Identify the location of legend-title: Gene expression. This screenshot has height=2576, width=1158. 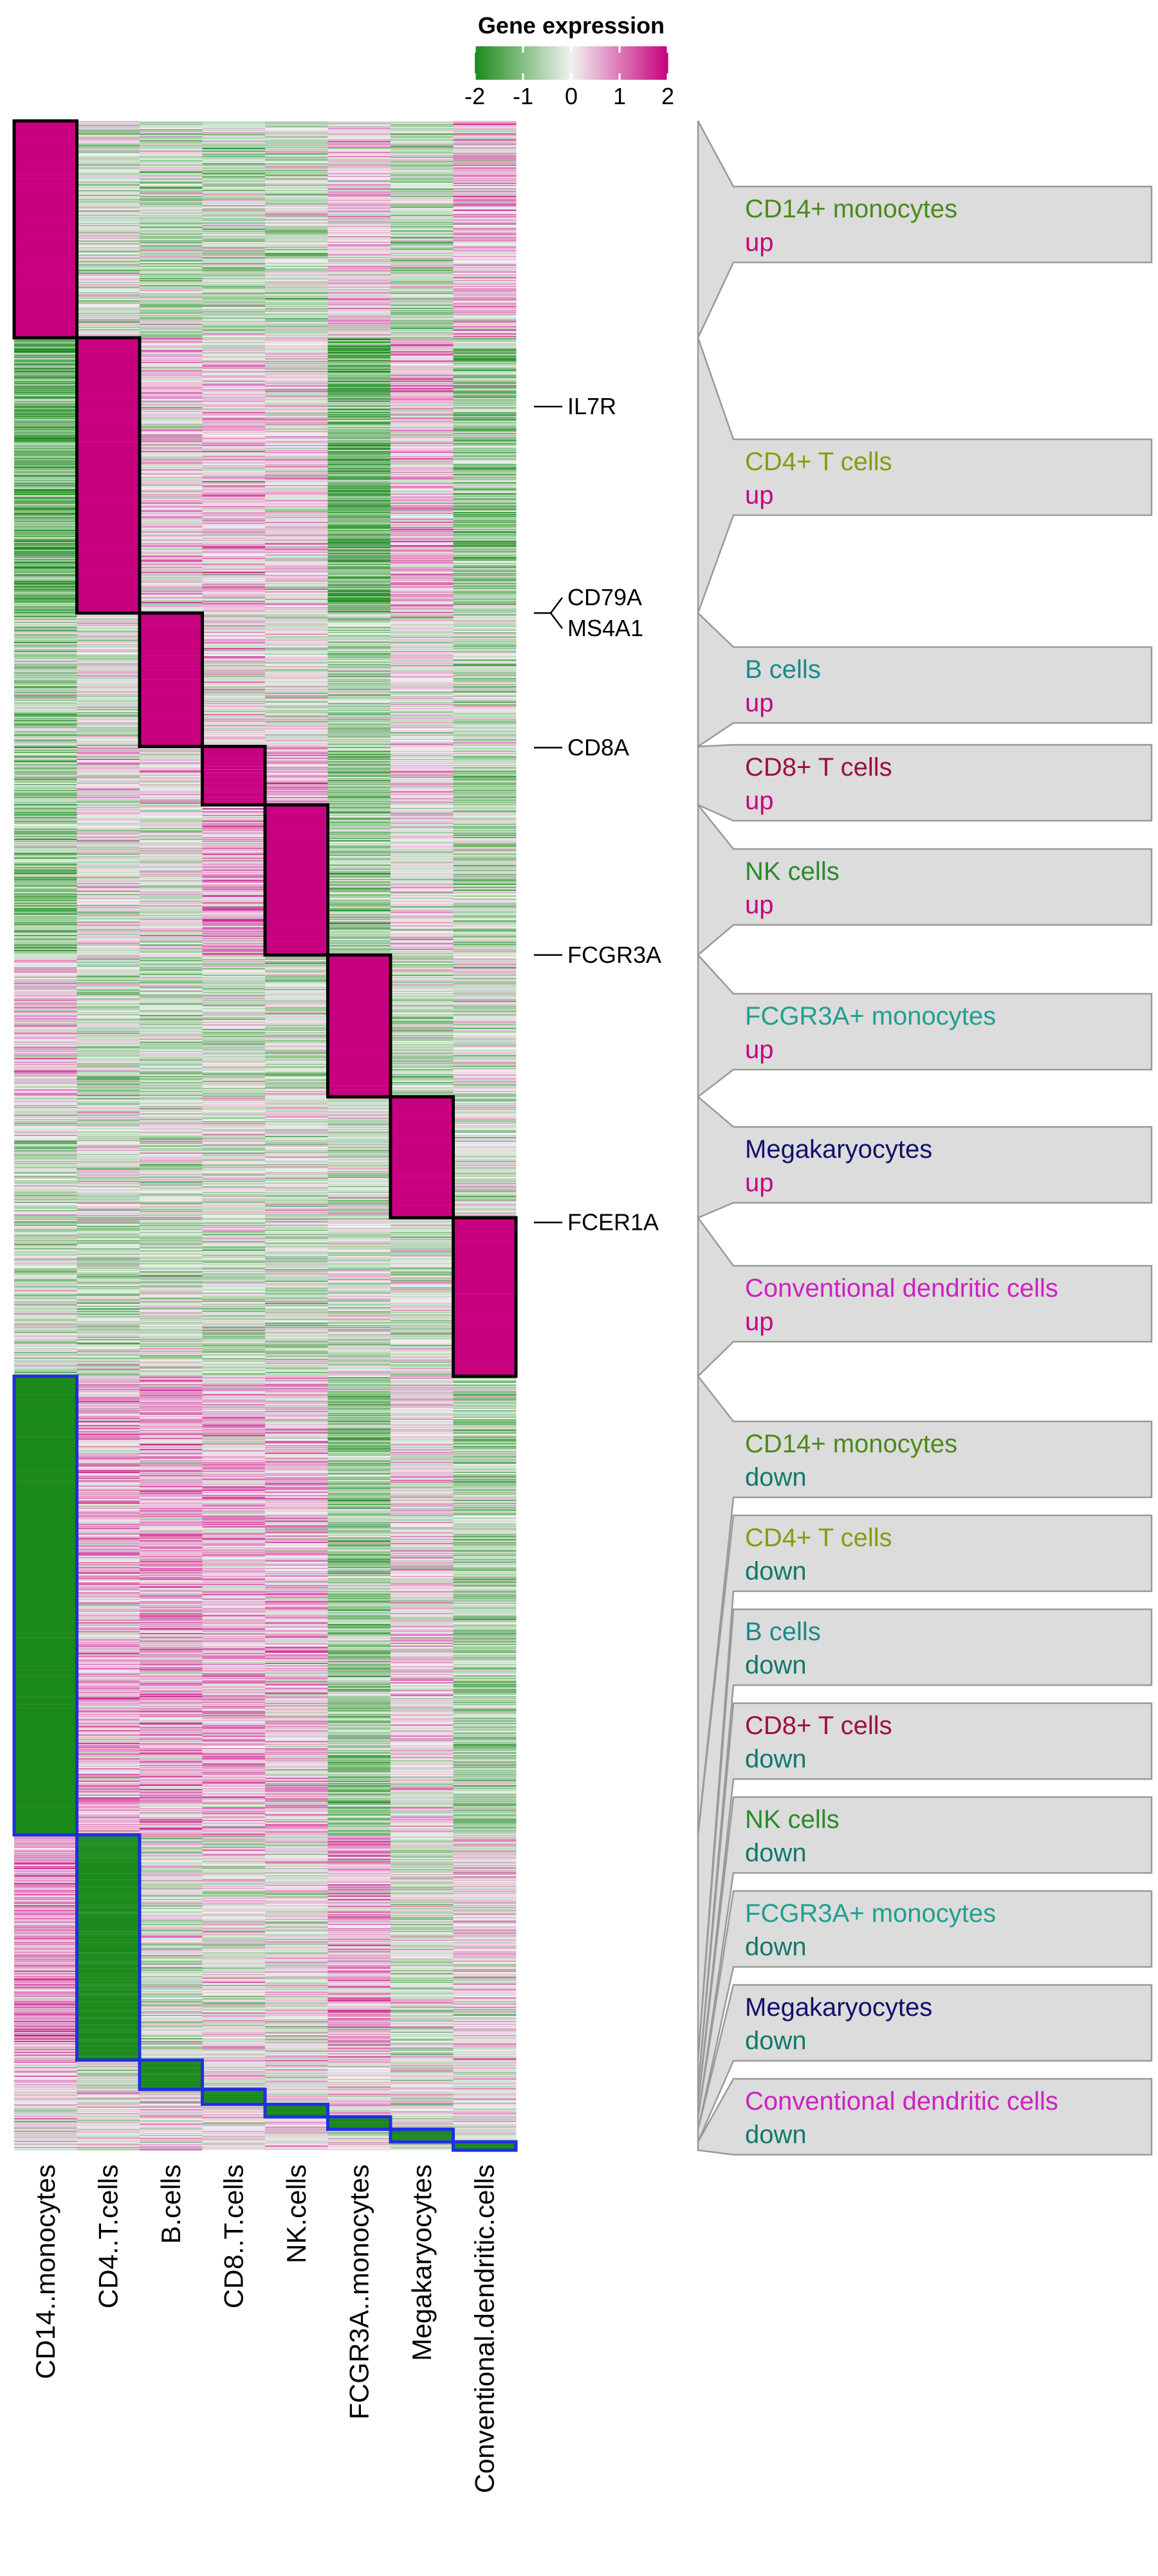
(571, 25).